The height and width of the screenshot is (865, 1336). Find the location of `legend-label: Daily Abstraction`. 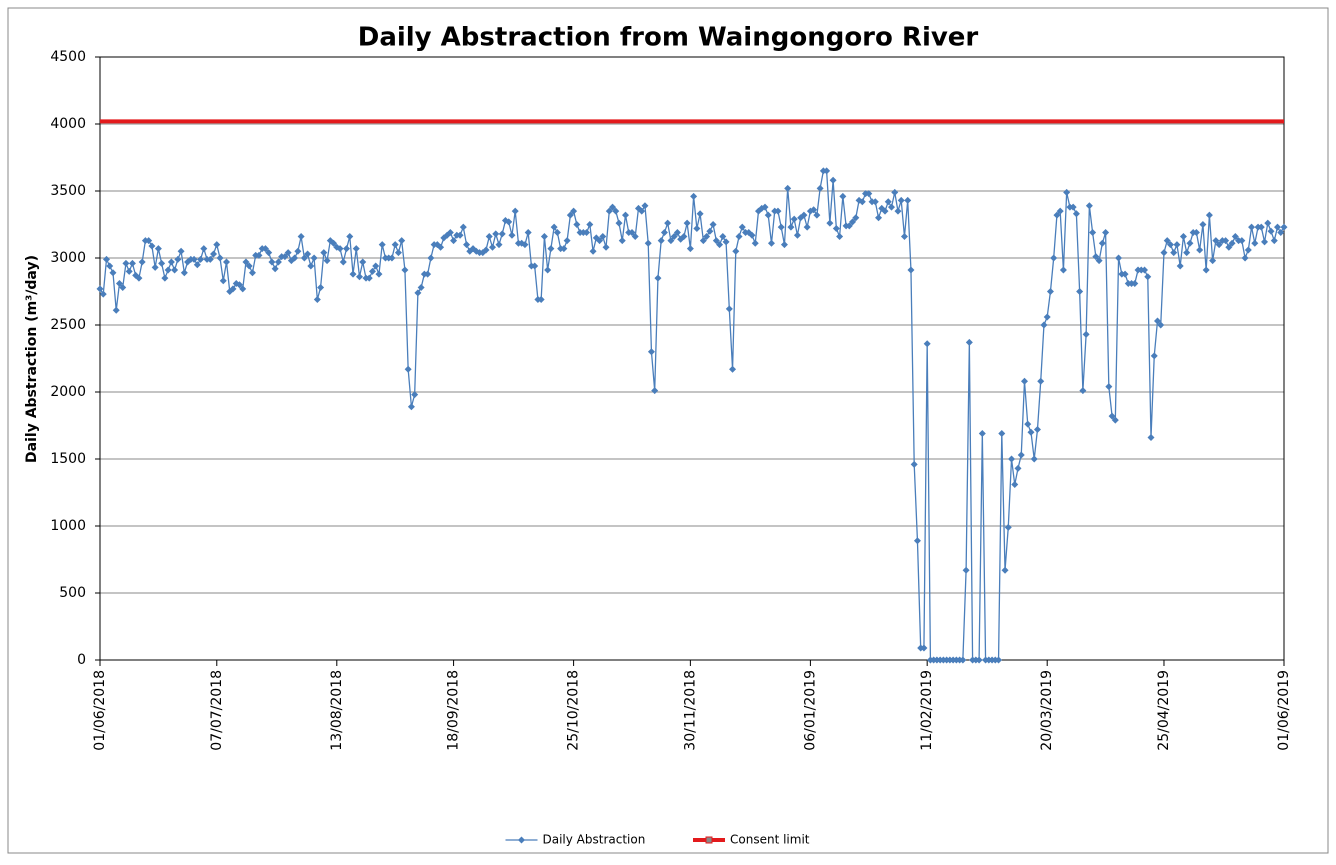

legend-label: Daily Abstraction is located at coordinates (594, 840).